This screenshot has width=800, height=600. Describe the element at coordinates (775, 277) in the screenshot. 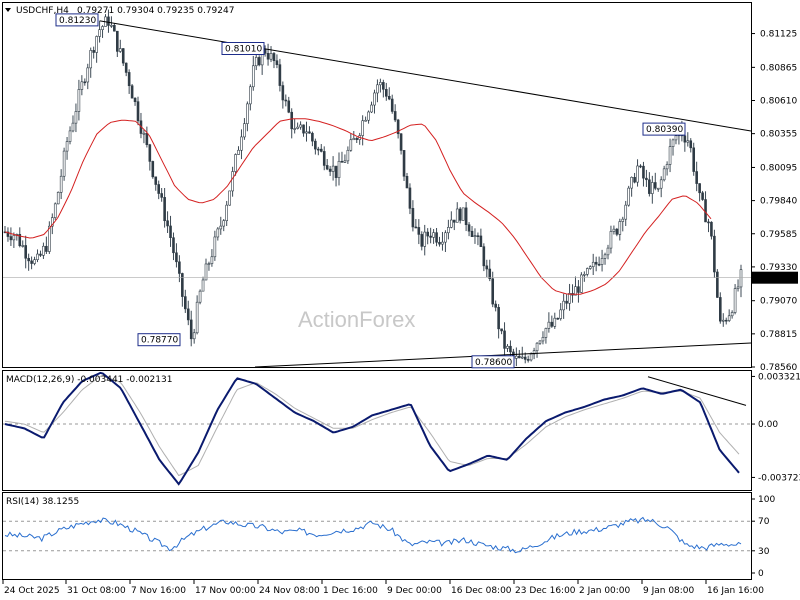

I see `current-price-box` at that location.